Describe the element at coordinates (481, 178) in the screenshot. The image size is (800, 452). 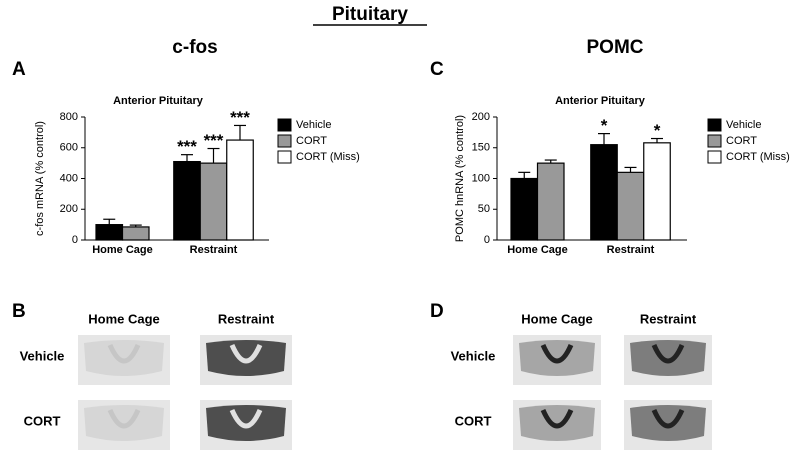
I see `y-tick-label: 100` at that location.